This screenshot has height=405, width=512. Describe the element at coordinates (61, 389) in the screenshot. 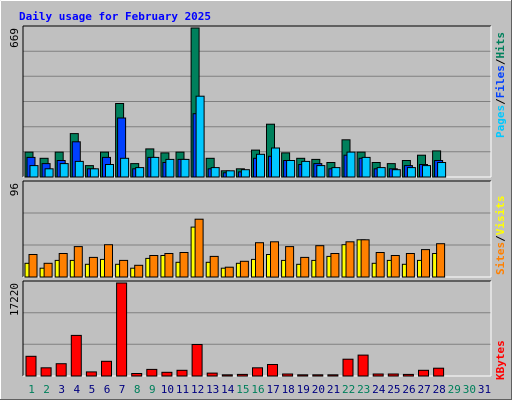

I see `day-label: 3` at that location.